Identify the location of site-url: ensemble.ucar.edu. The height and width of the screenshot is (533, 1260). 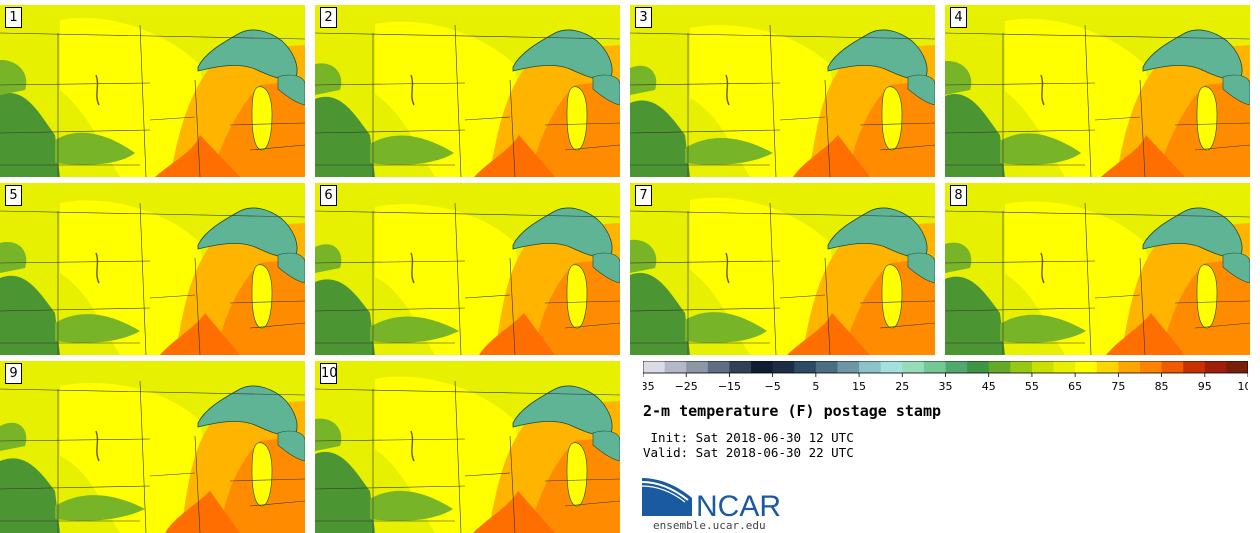
(709, 525).